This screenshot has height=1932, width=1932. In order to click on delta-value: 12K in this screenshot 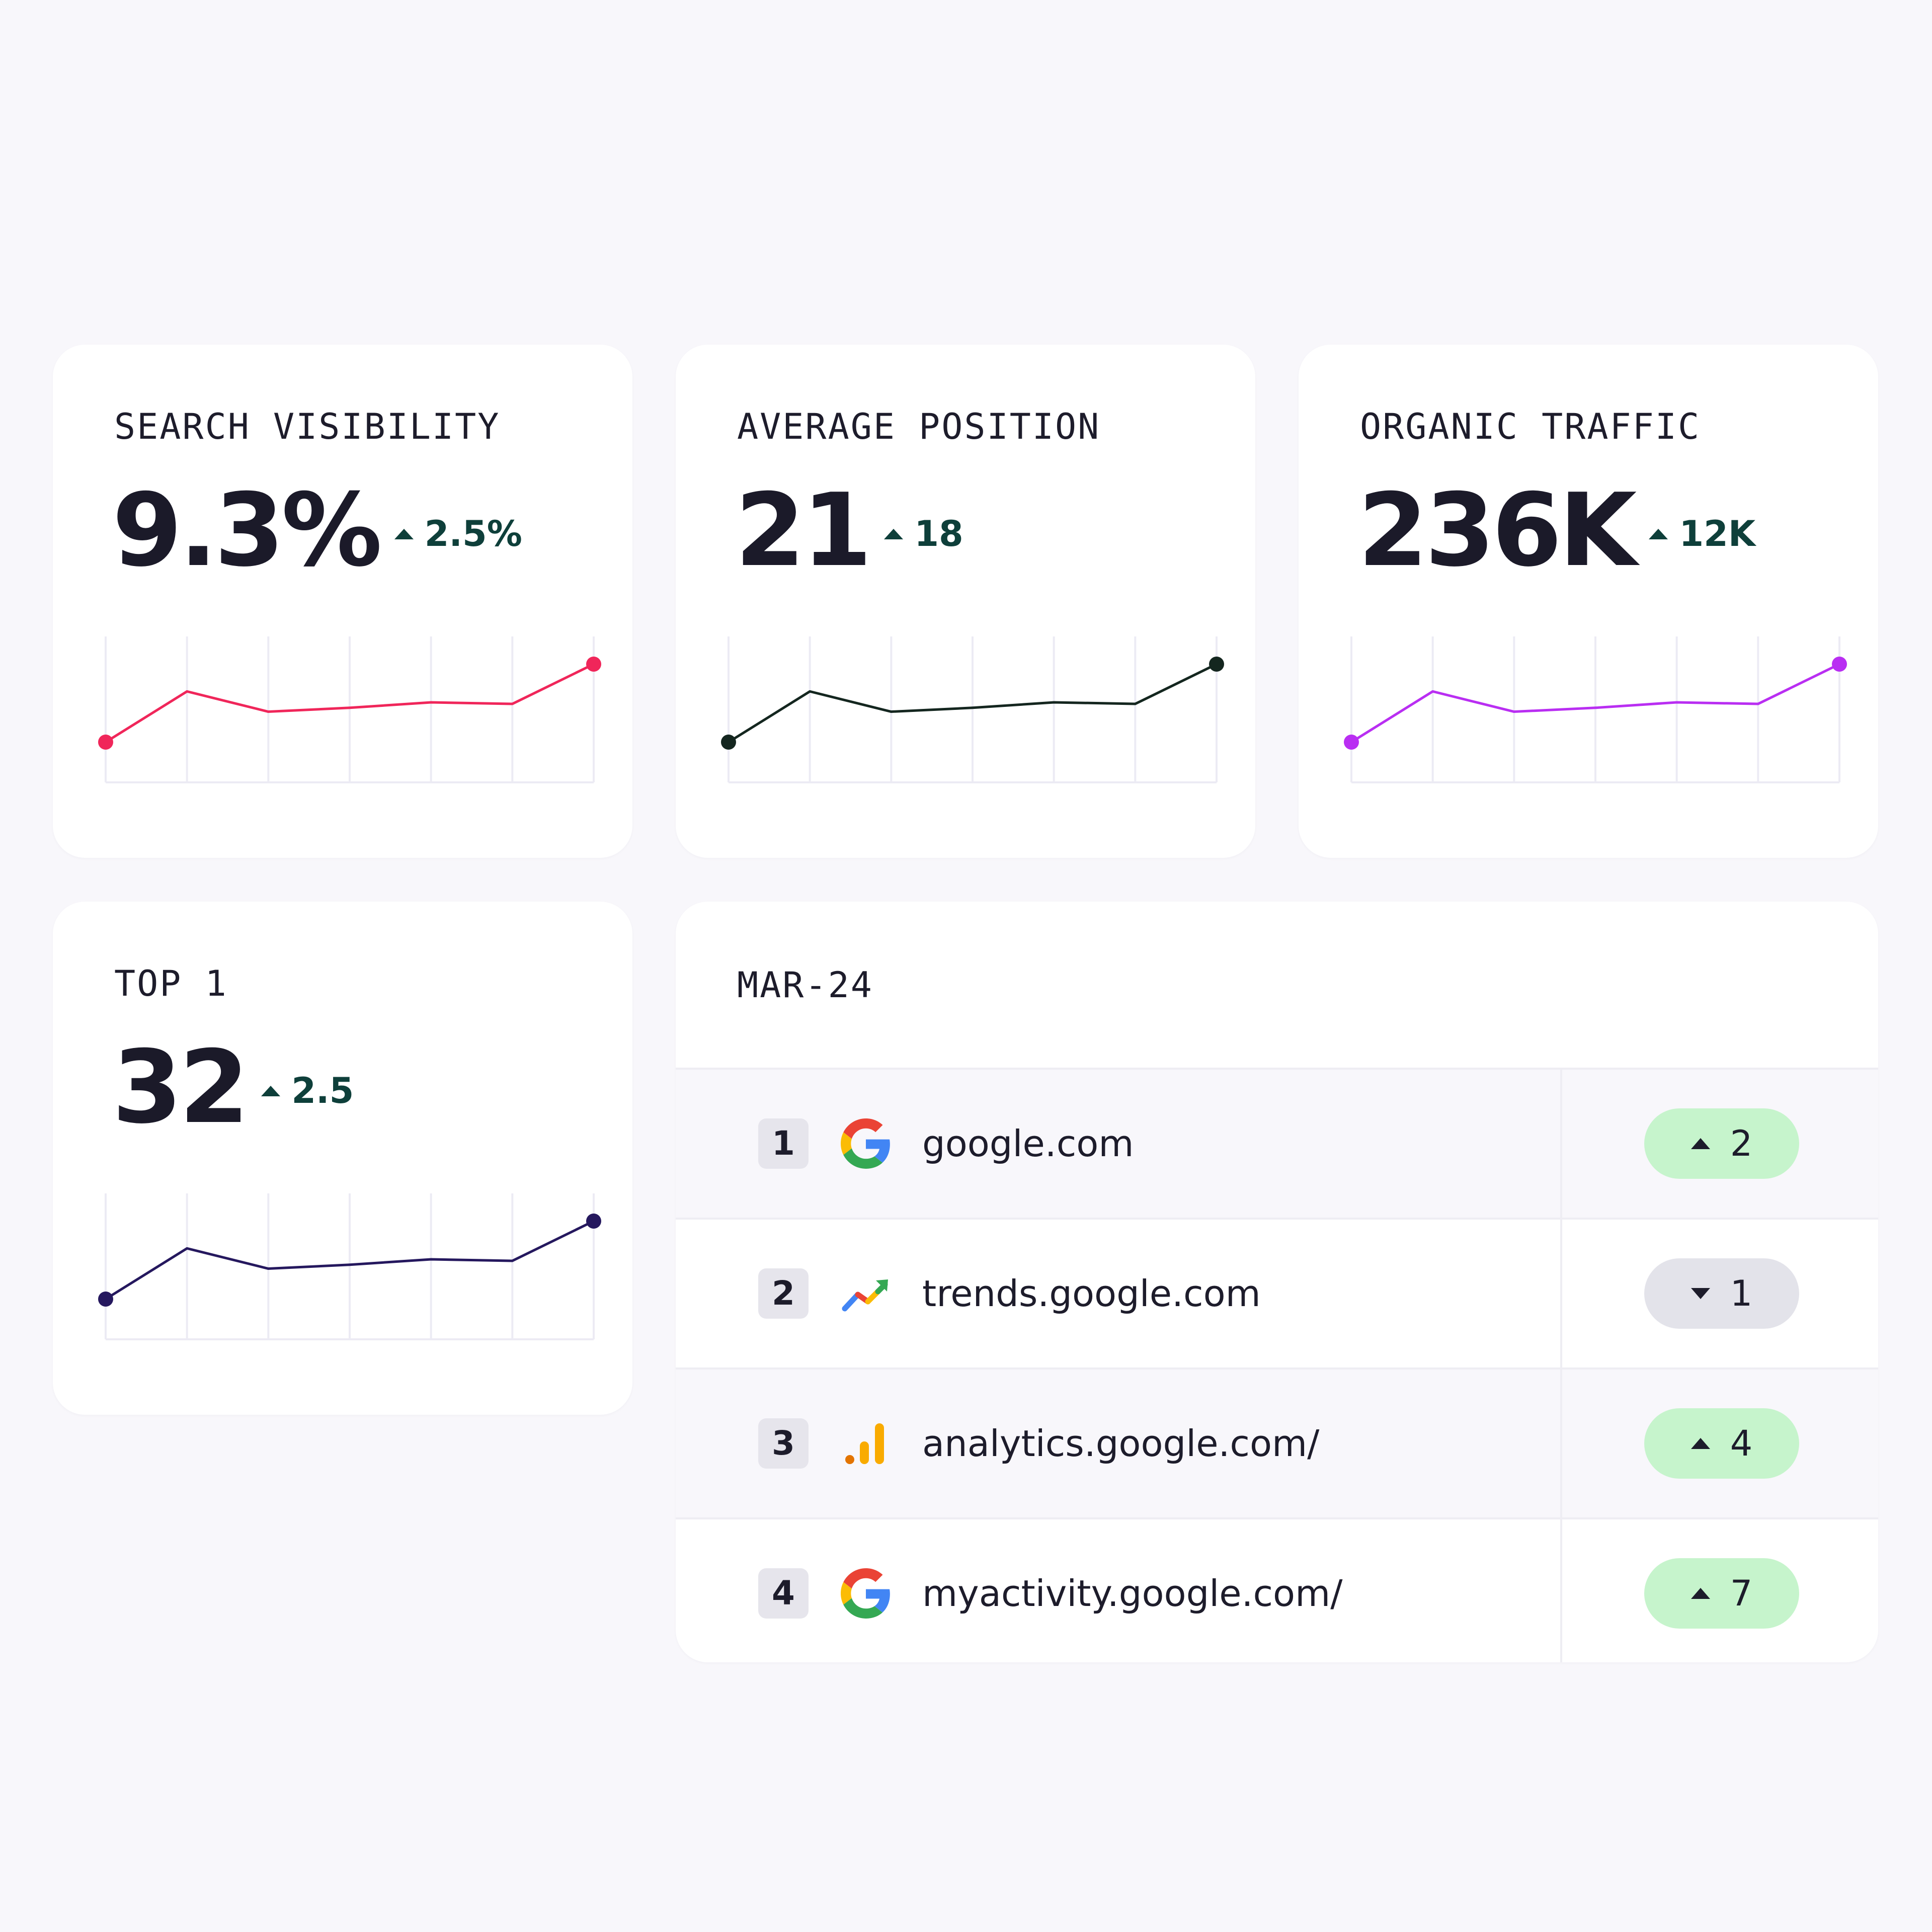, I will do `click(1718, 534)`.